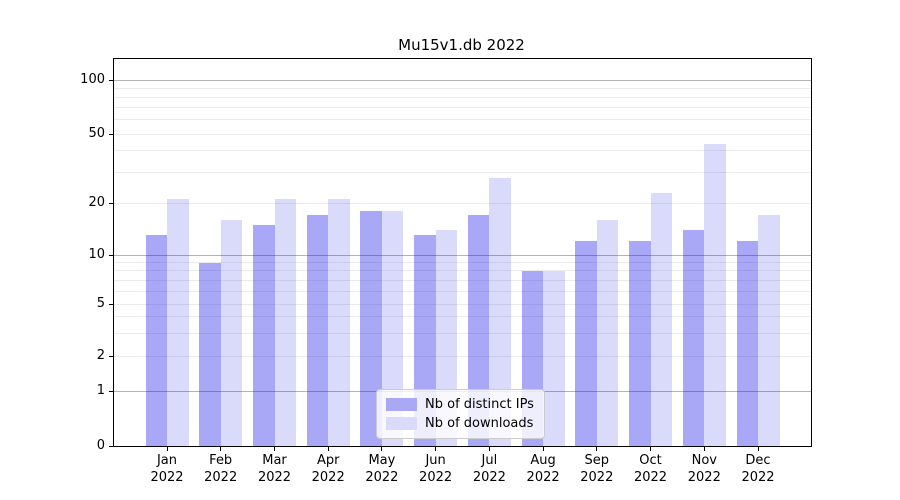 The height and width of the screenshot is (500, 900). Describe the element at coordinates (436, 469) in the screenshot. I see `x-tick-label: Jun 2022` at that location.